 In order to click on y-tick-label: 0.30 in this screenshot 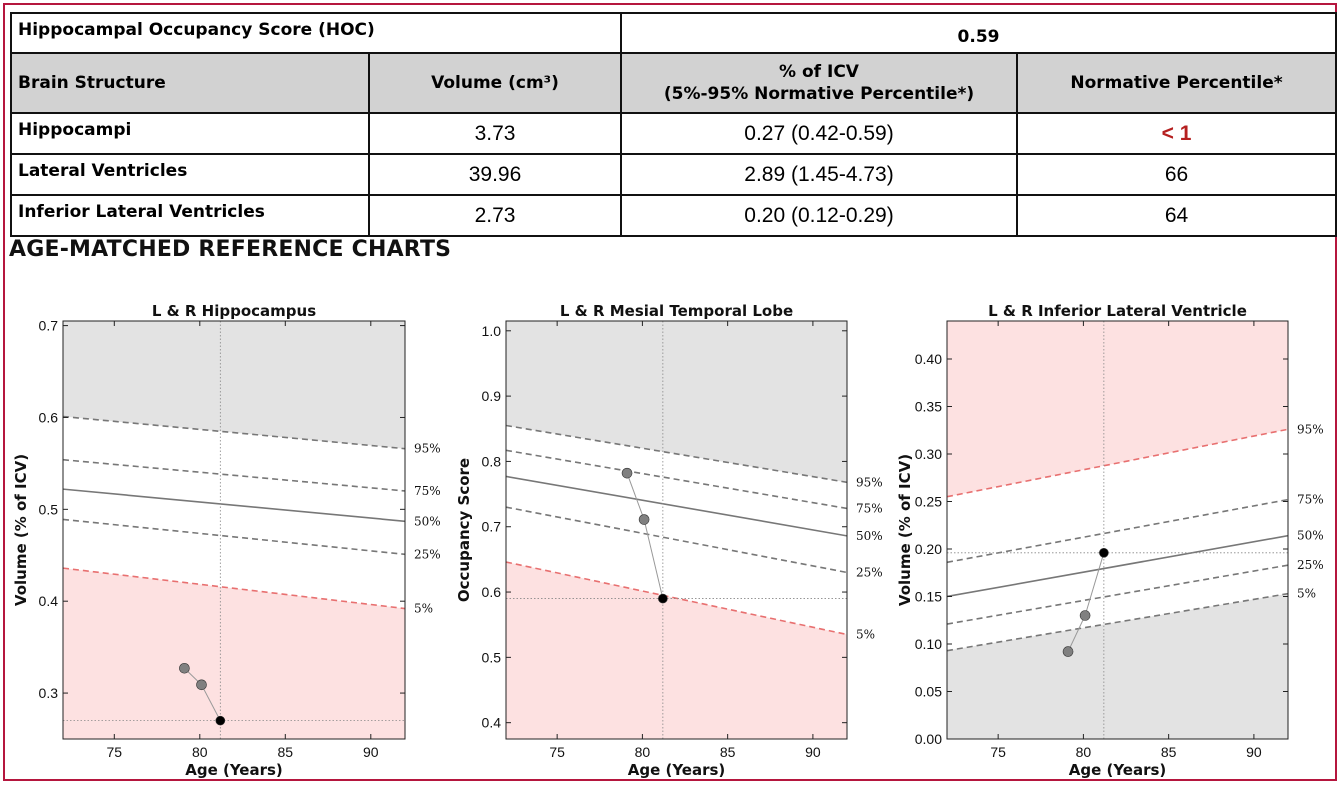, I will do `click(928, 454)`.